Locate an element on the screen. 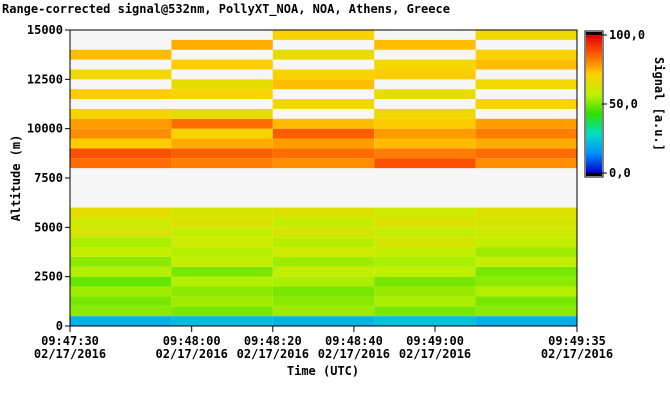 This screenshot has width=670, height=410. y-tick-label: 15000 is located at coordinates (45, 30).